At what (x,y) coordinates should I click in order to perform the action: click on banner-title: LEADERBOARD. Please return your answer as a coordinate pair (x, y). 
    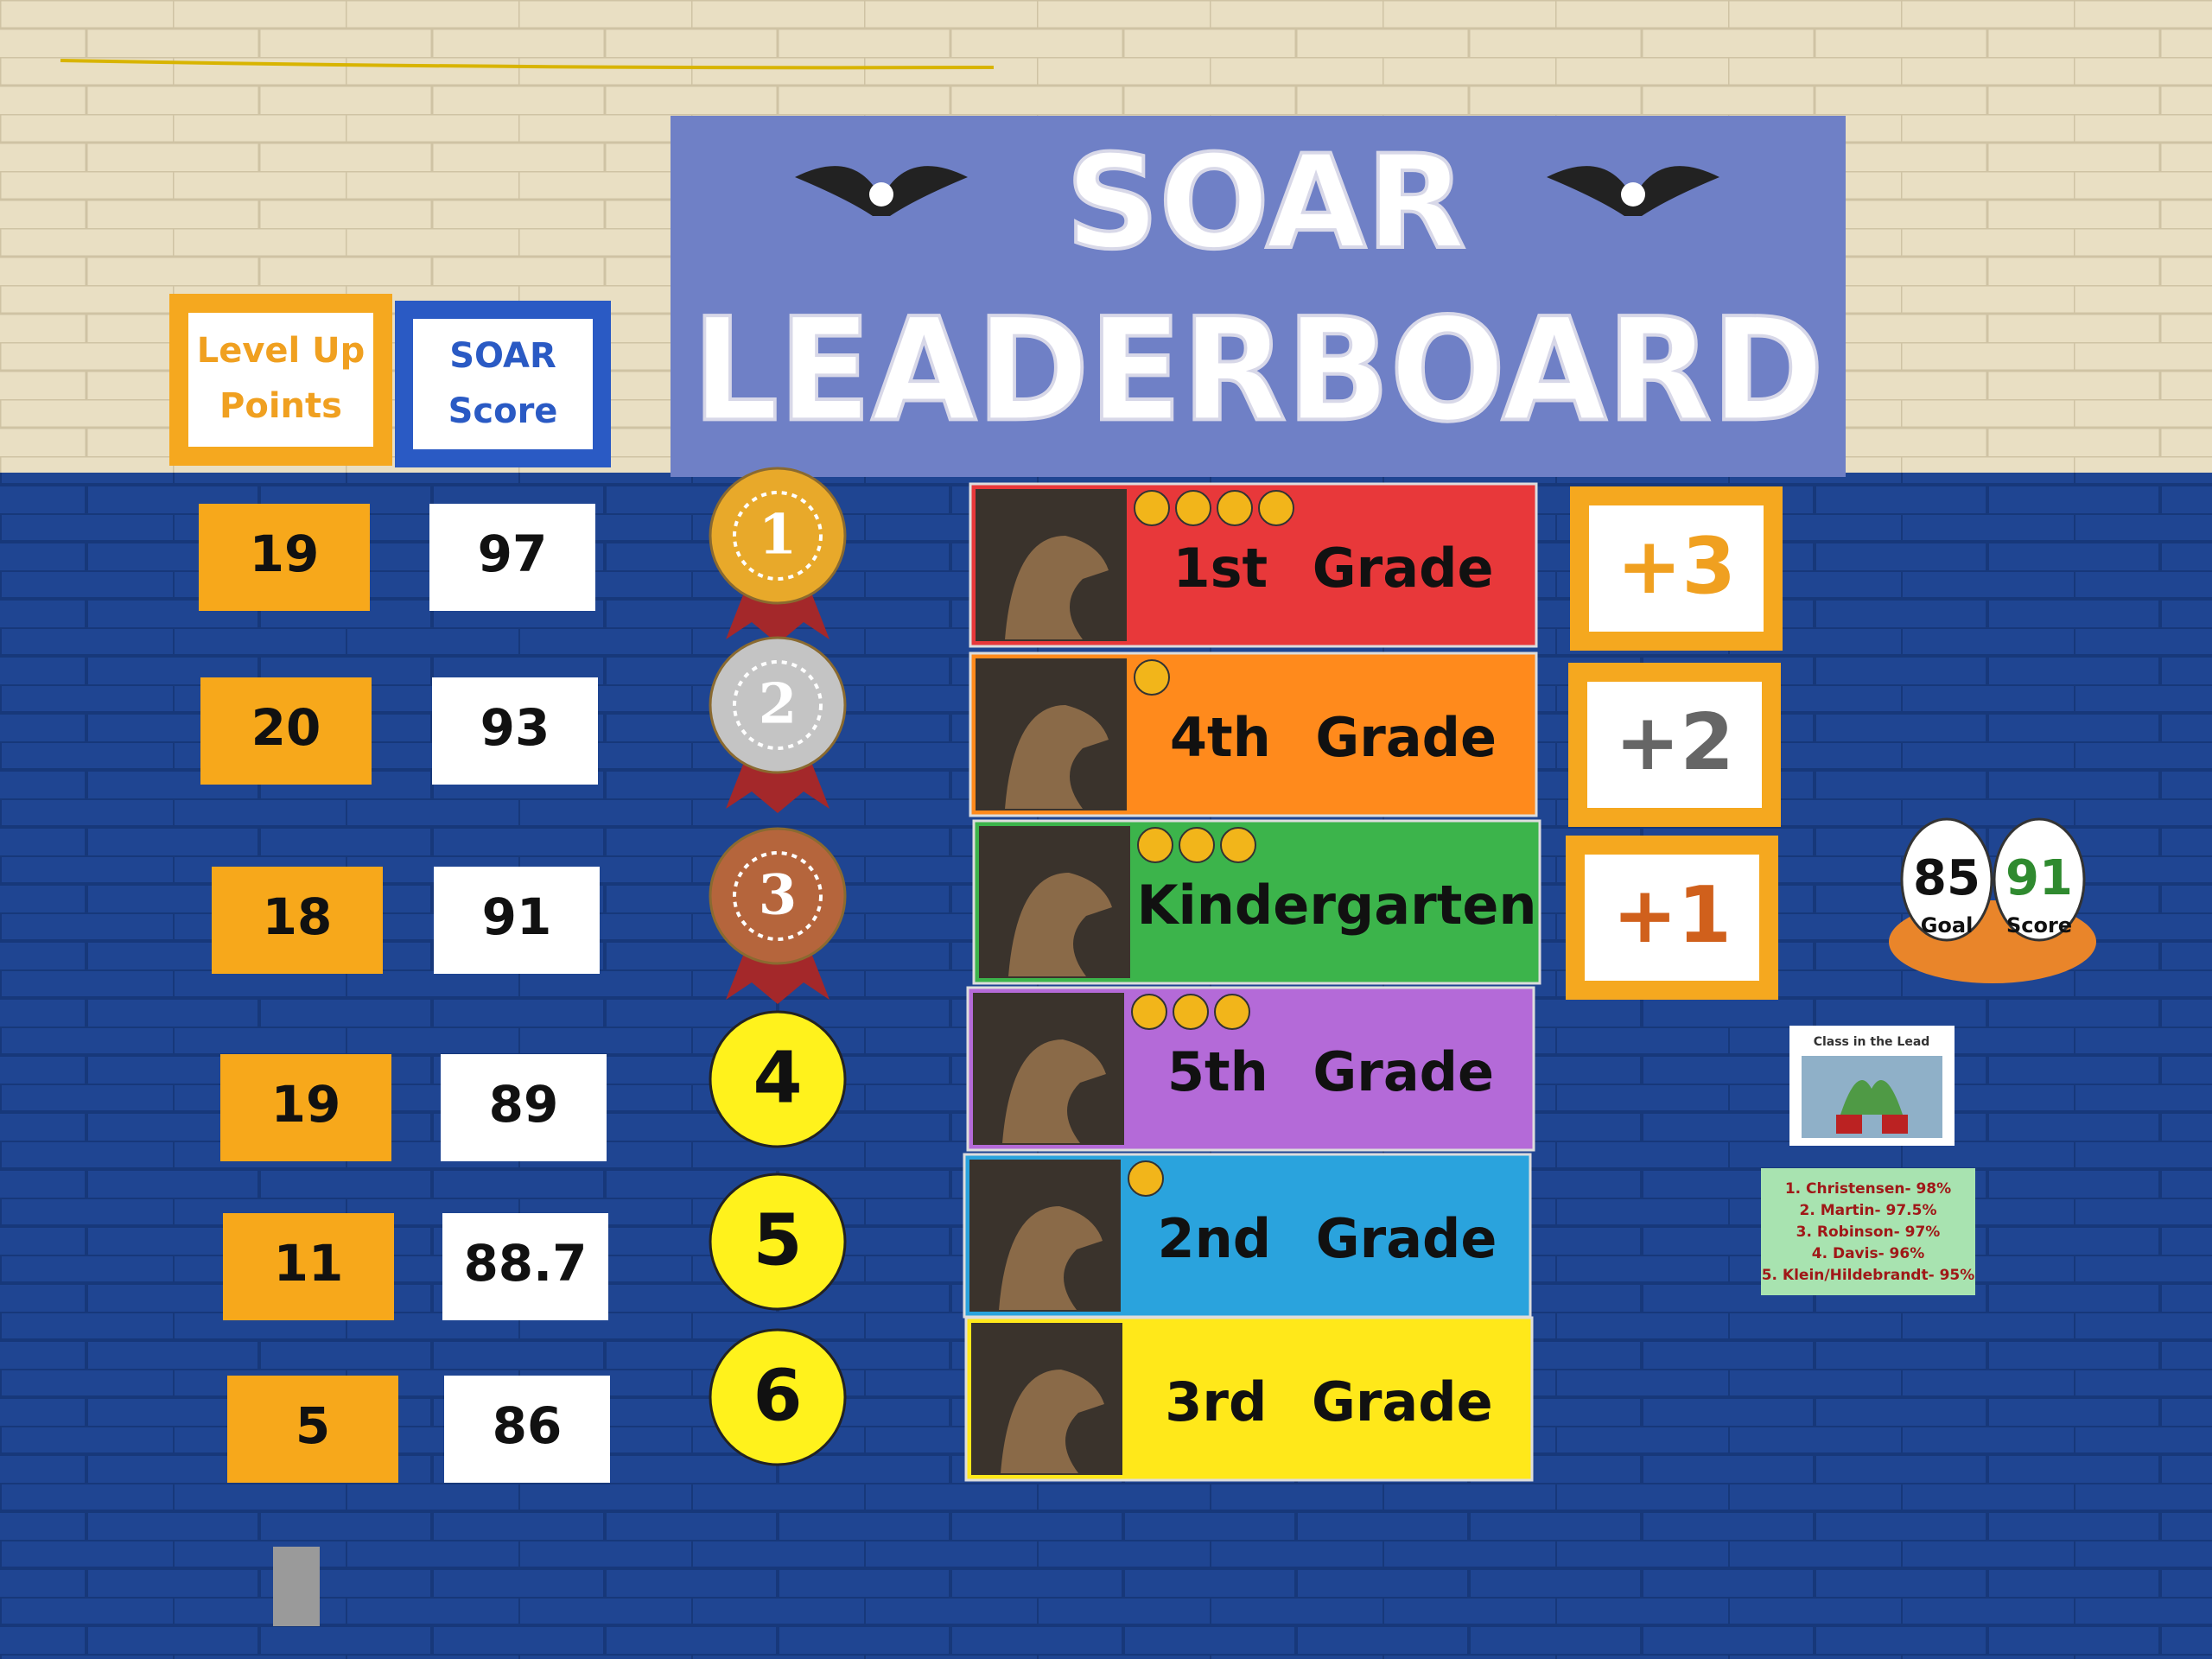
    Looking at the image, I should click on (1258, 370).